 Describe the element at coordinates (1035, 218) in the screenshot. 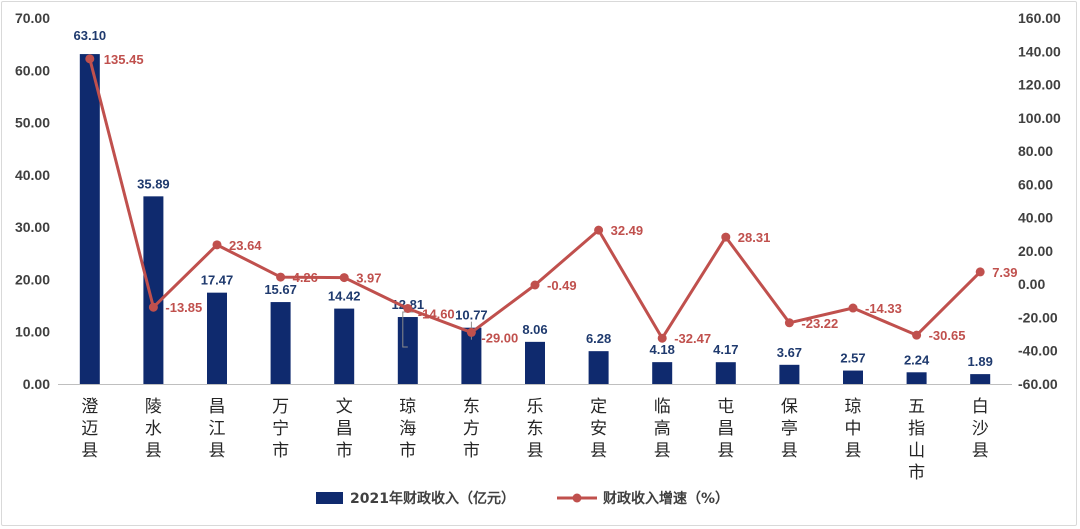

I see `y-right-tick-label: 40.00` at that location.